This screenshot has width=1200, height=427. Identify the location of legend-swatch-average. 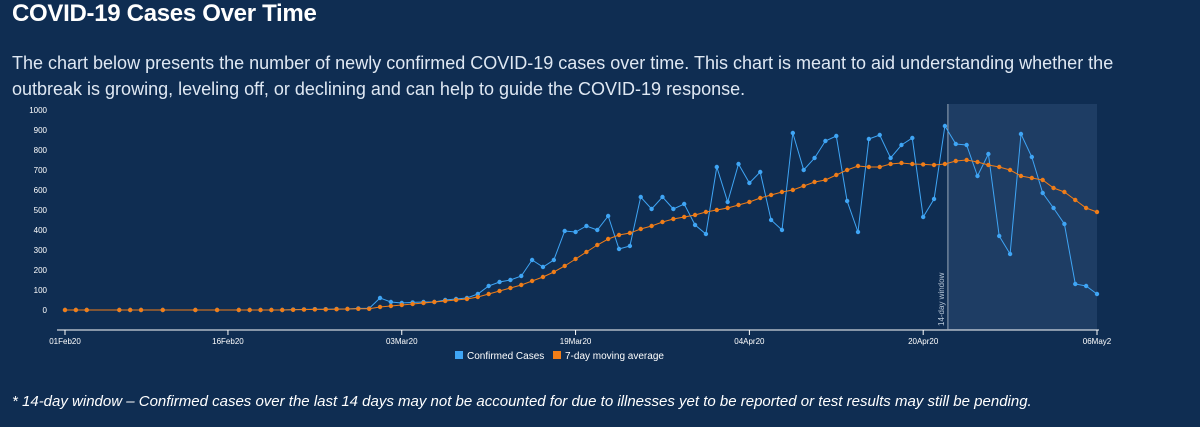
(557, 355).